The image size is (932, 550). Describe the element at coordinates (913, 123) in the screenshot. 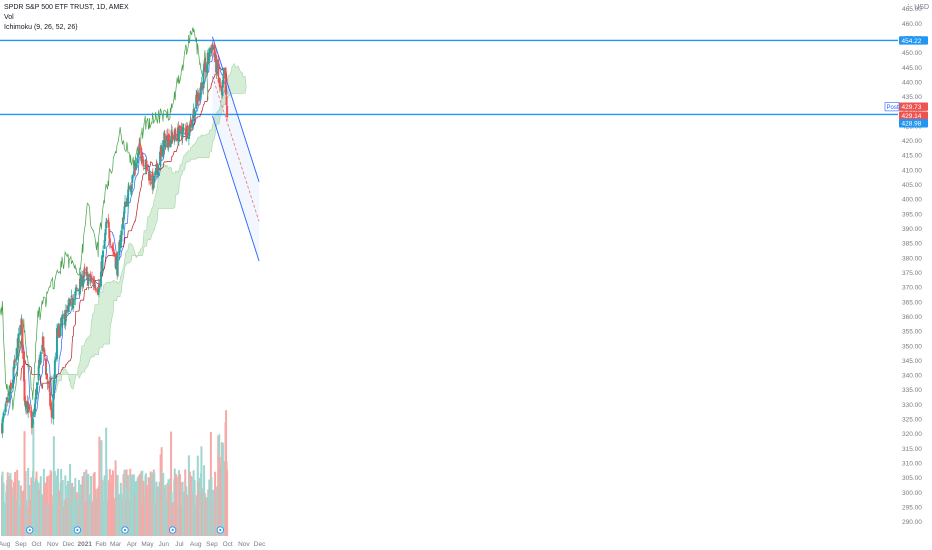

I see `price-tag-hline-lower` at that location.